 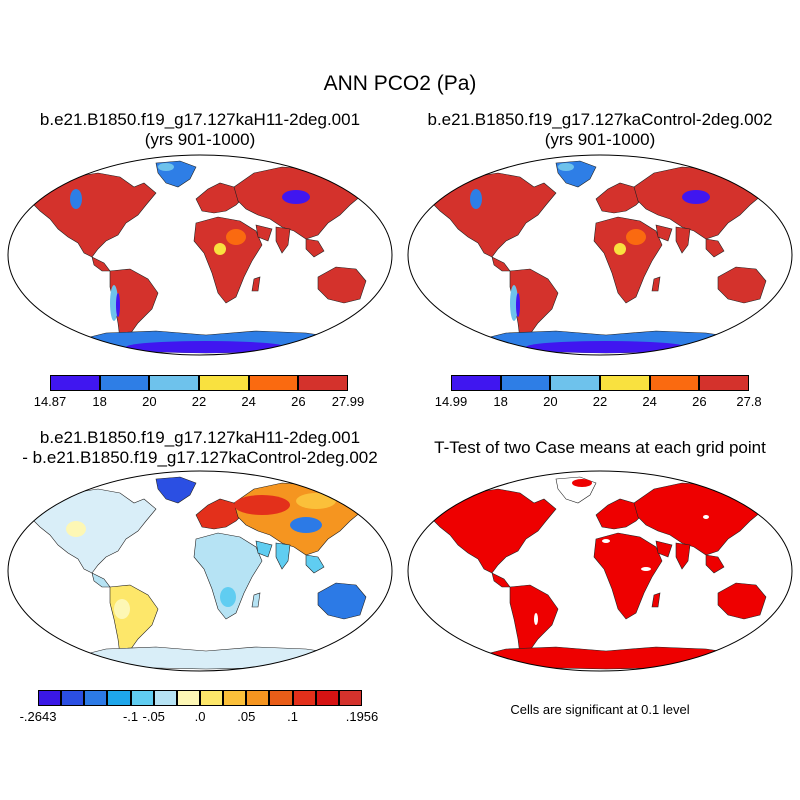 I want to click on colorbar-tick-label: .1, so click(x=292, y=716).